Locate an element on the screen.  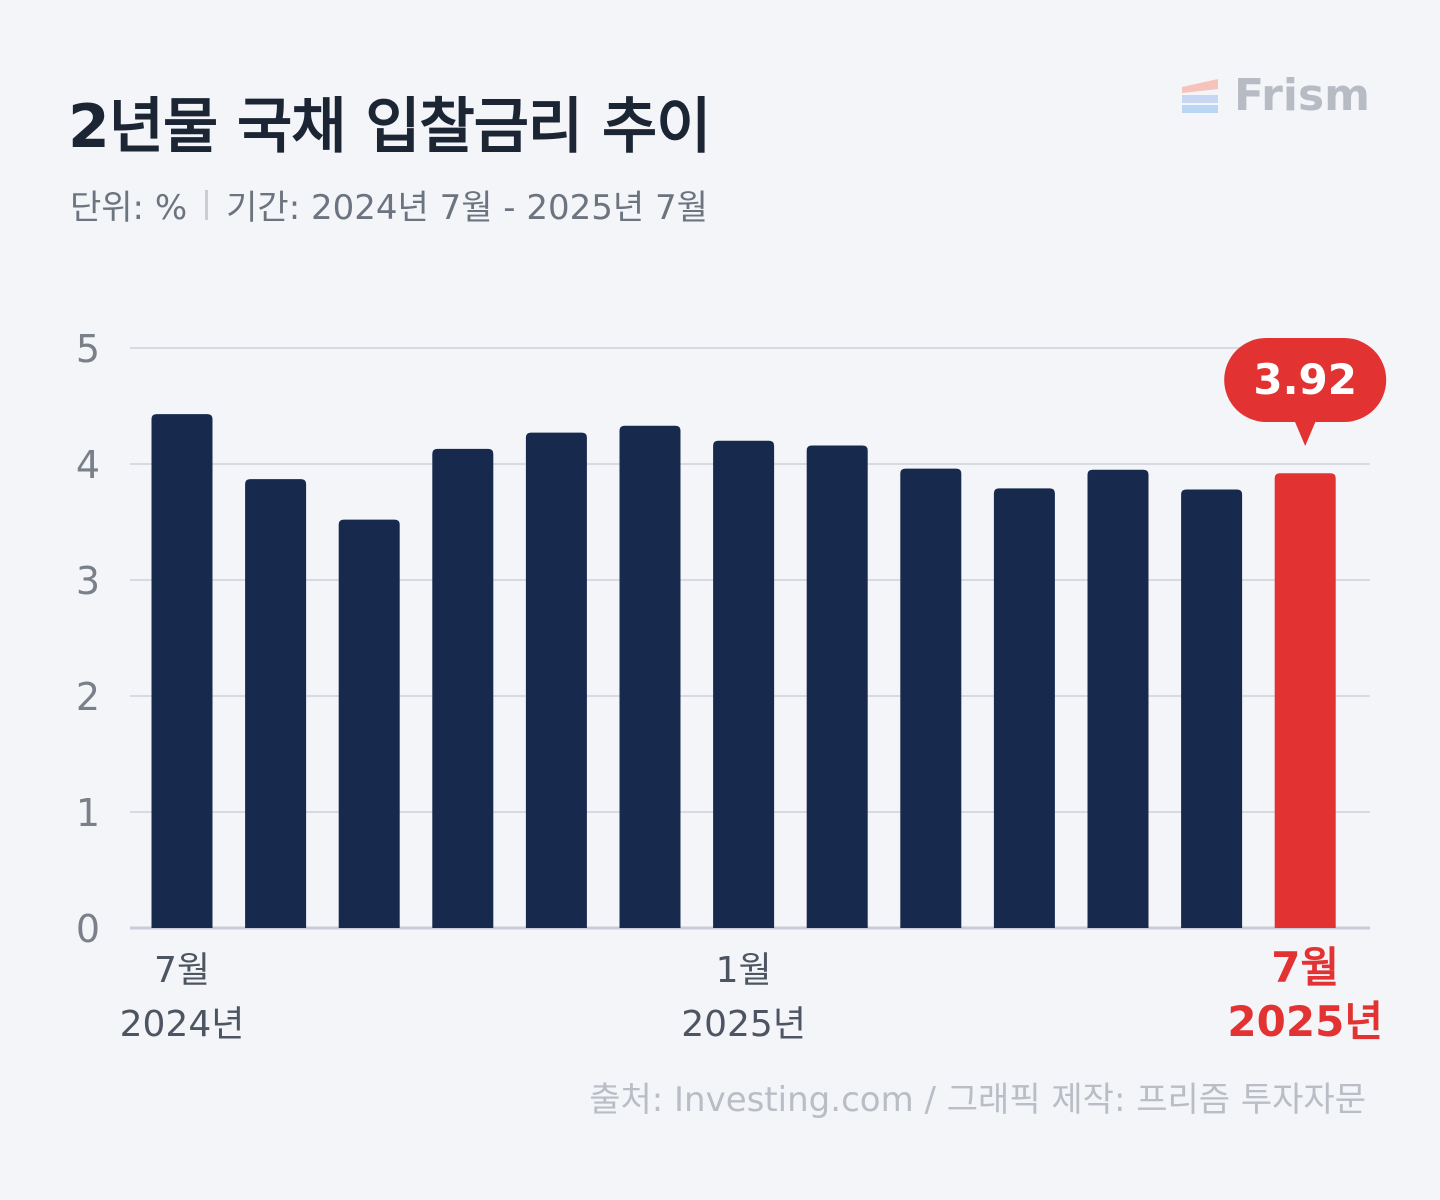
y-tick-label: 2 is located at coordinates (88, 697).